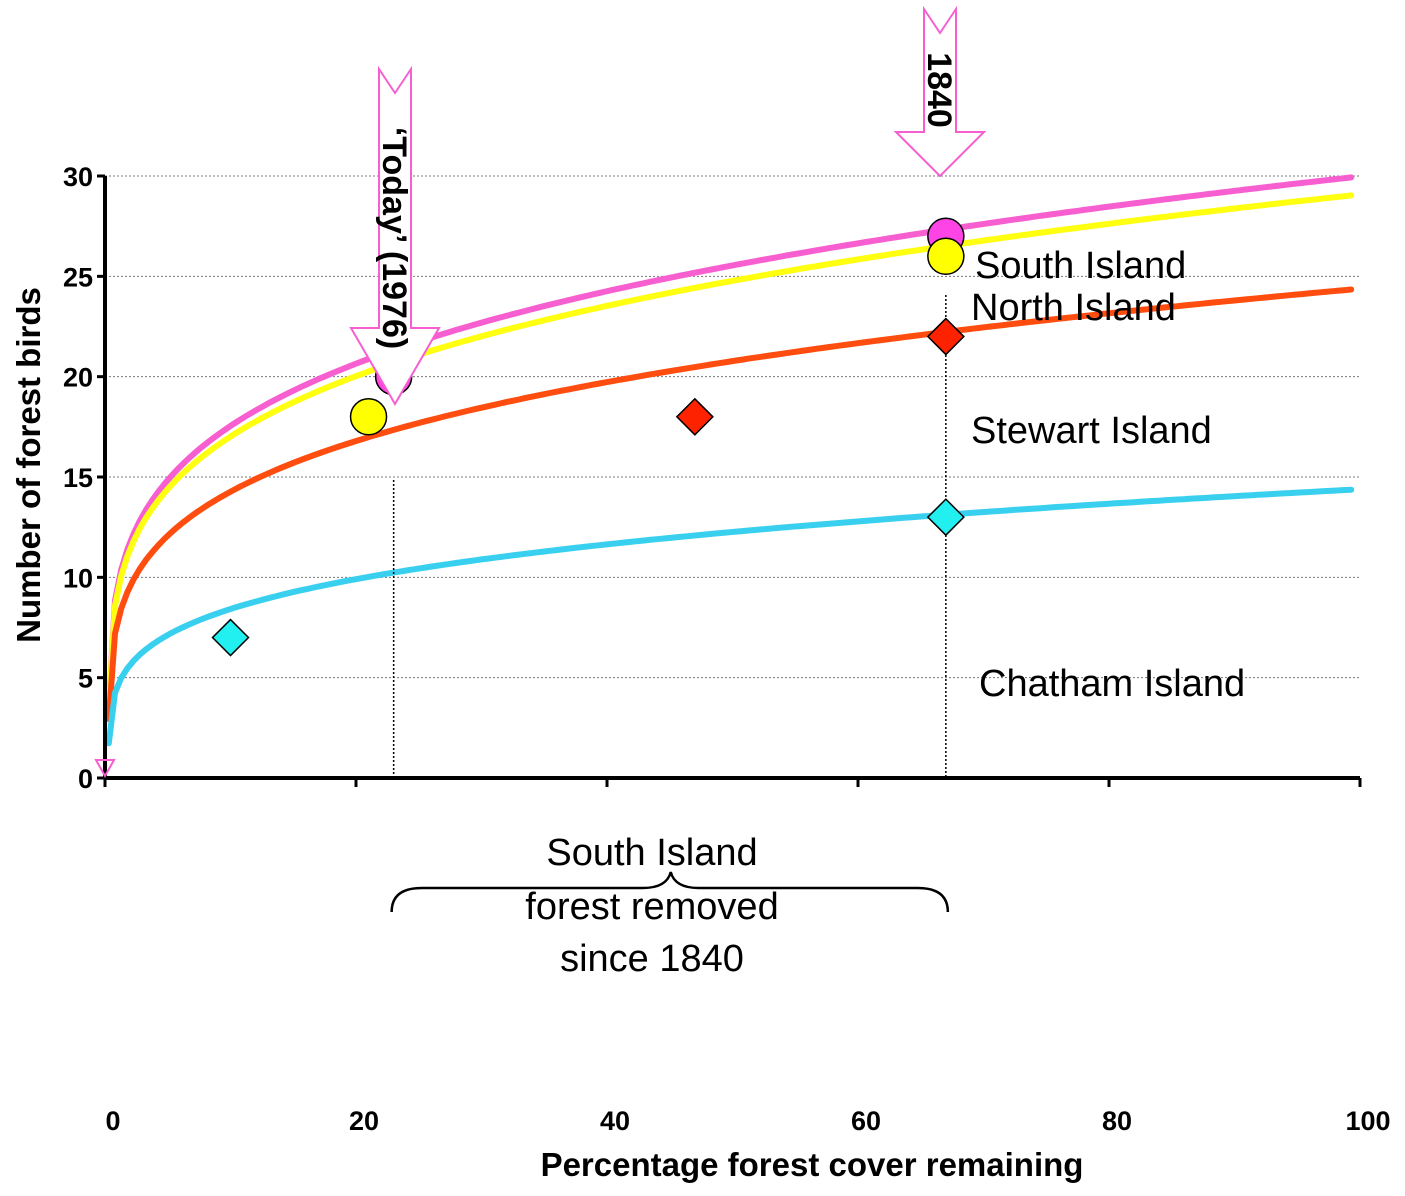  Describe the element at coordinates (105, 769) in the screenshot. I see `origin-arrow-icon` at that location.